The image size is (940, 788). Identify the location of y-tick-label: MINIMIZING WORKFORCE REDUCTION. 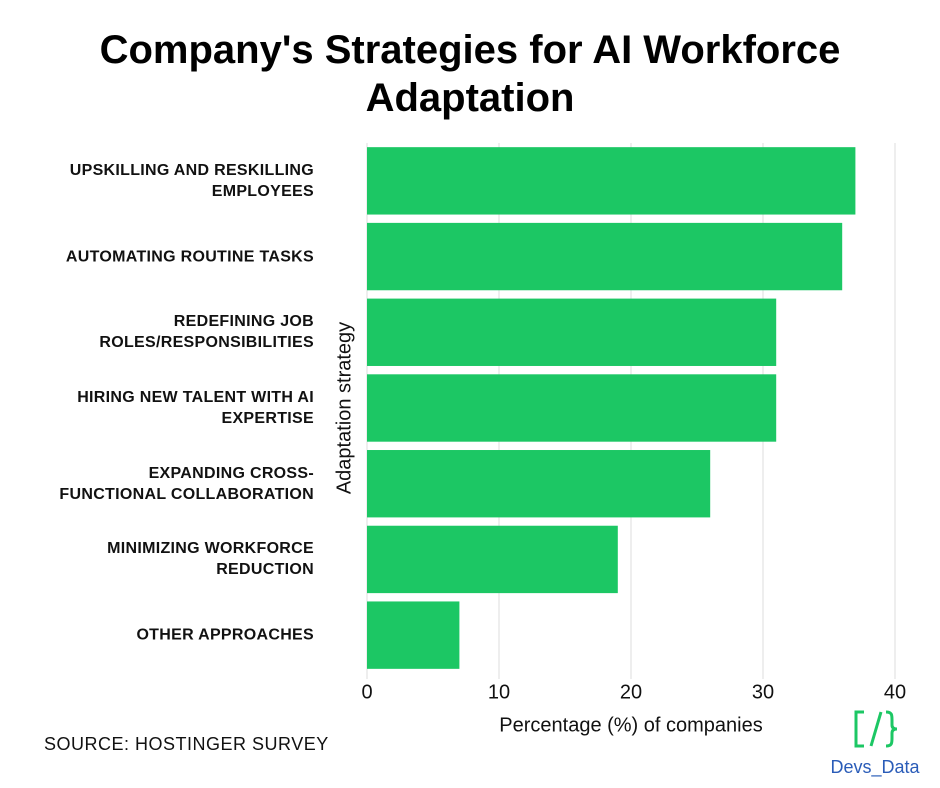
(210, 559).